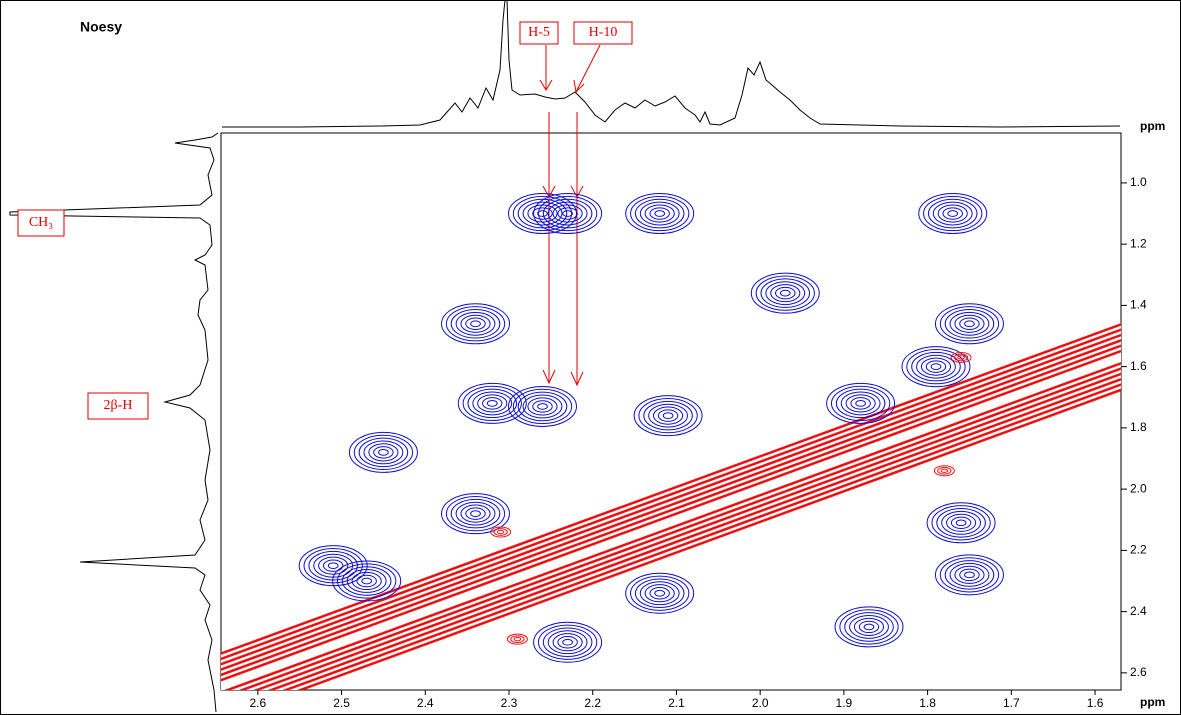 Image resolution: width=1181 pixels, height=715 pixels. What do you see at coordinates (114, 422) in the screenshot?
I see `left-projection` at bounding box center [114, 422].